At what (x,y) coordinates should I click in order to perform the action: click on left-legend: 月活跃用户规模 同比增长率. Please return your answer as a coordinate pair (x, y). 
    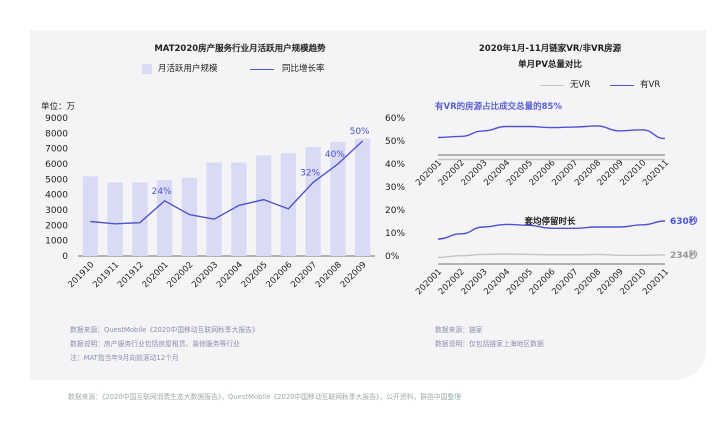
    Looking at the image, I should click on (262, 69).